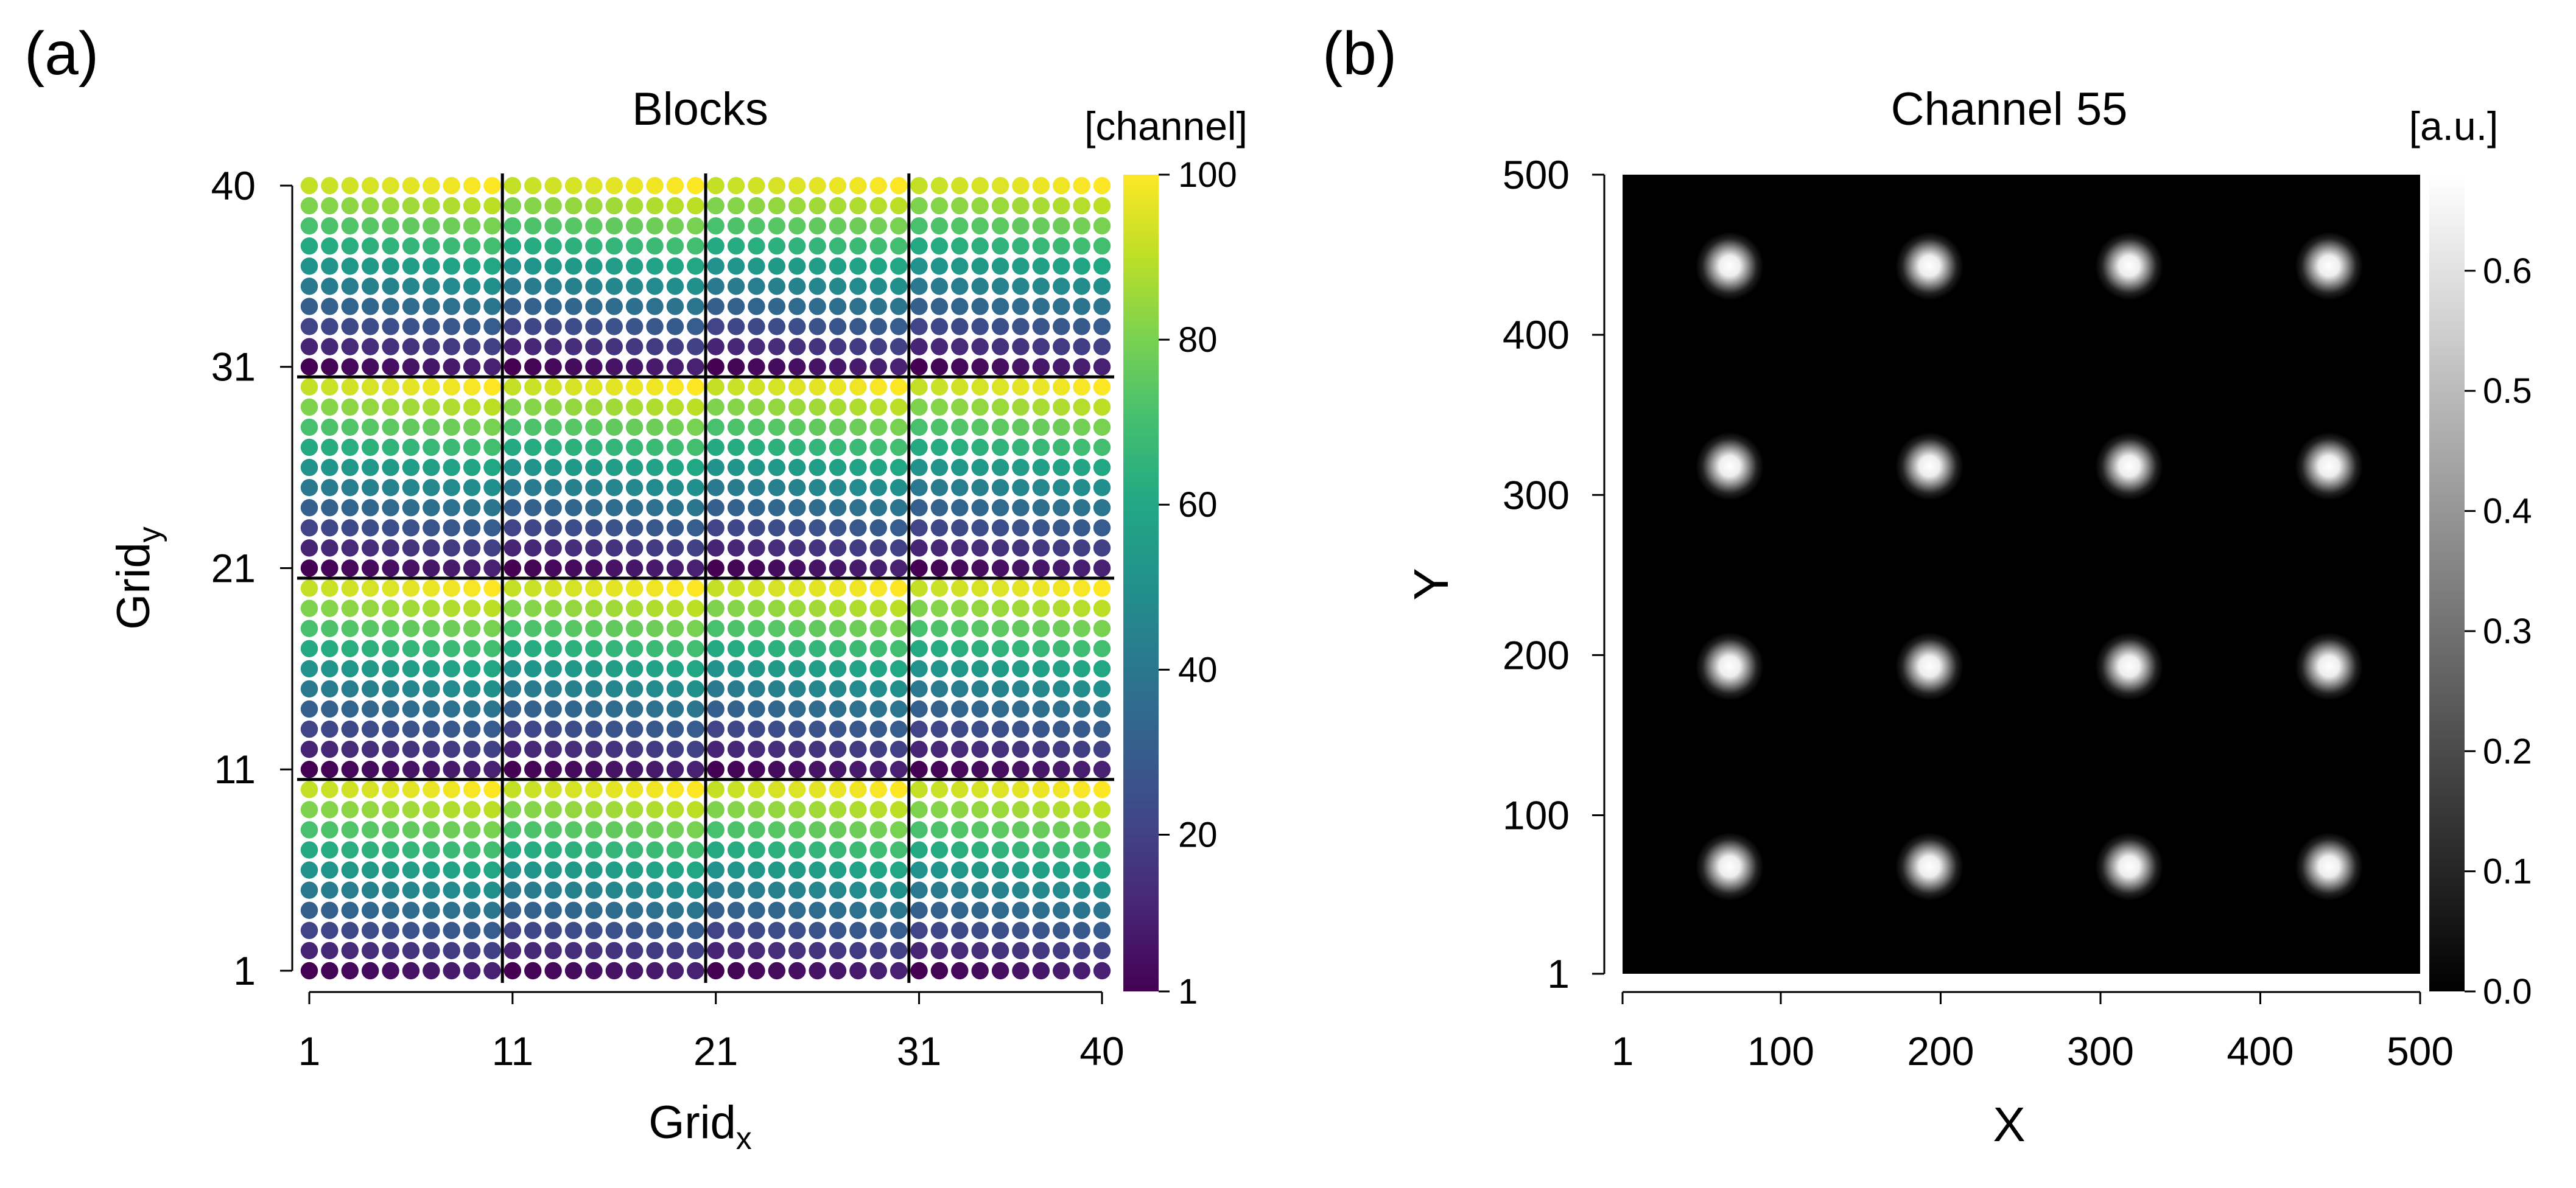 This screenshot has height=1188, width=2576. Describe the element at coordinates (711, 1032) in the screenshot. I see `x-axis-a: 1 11 21 31 40` at that location.